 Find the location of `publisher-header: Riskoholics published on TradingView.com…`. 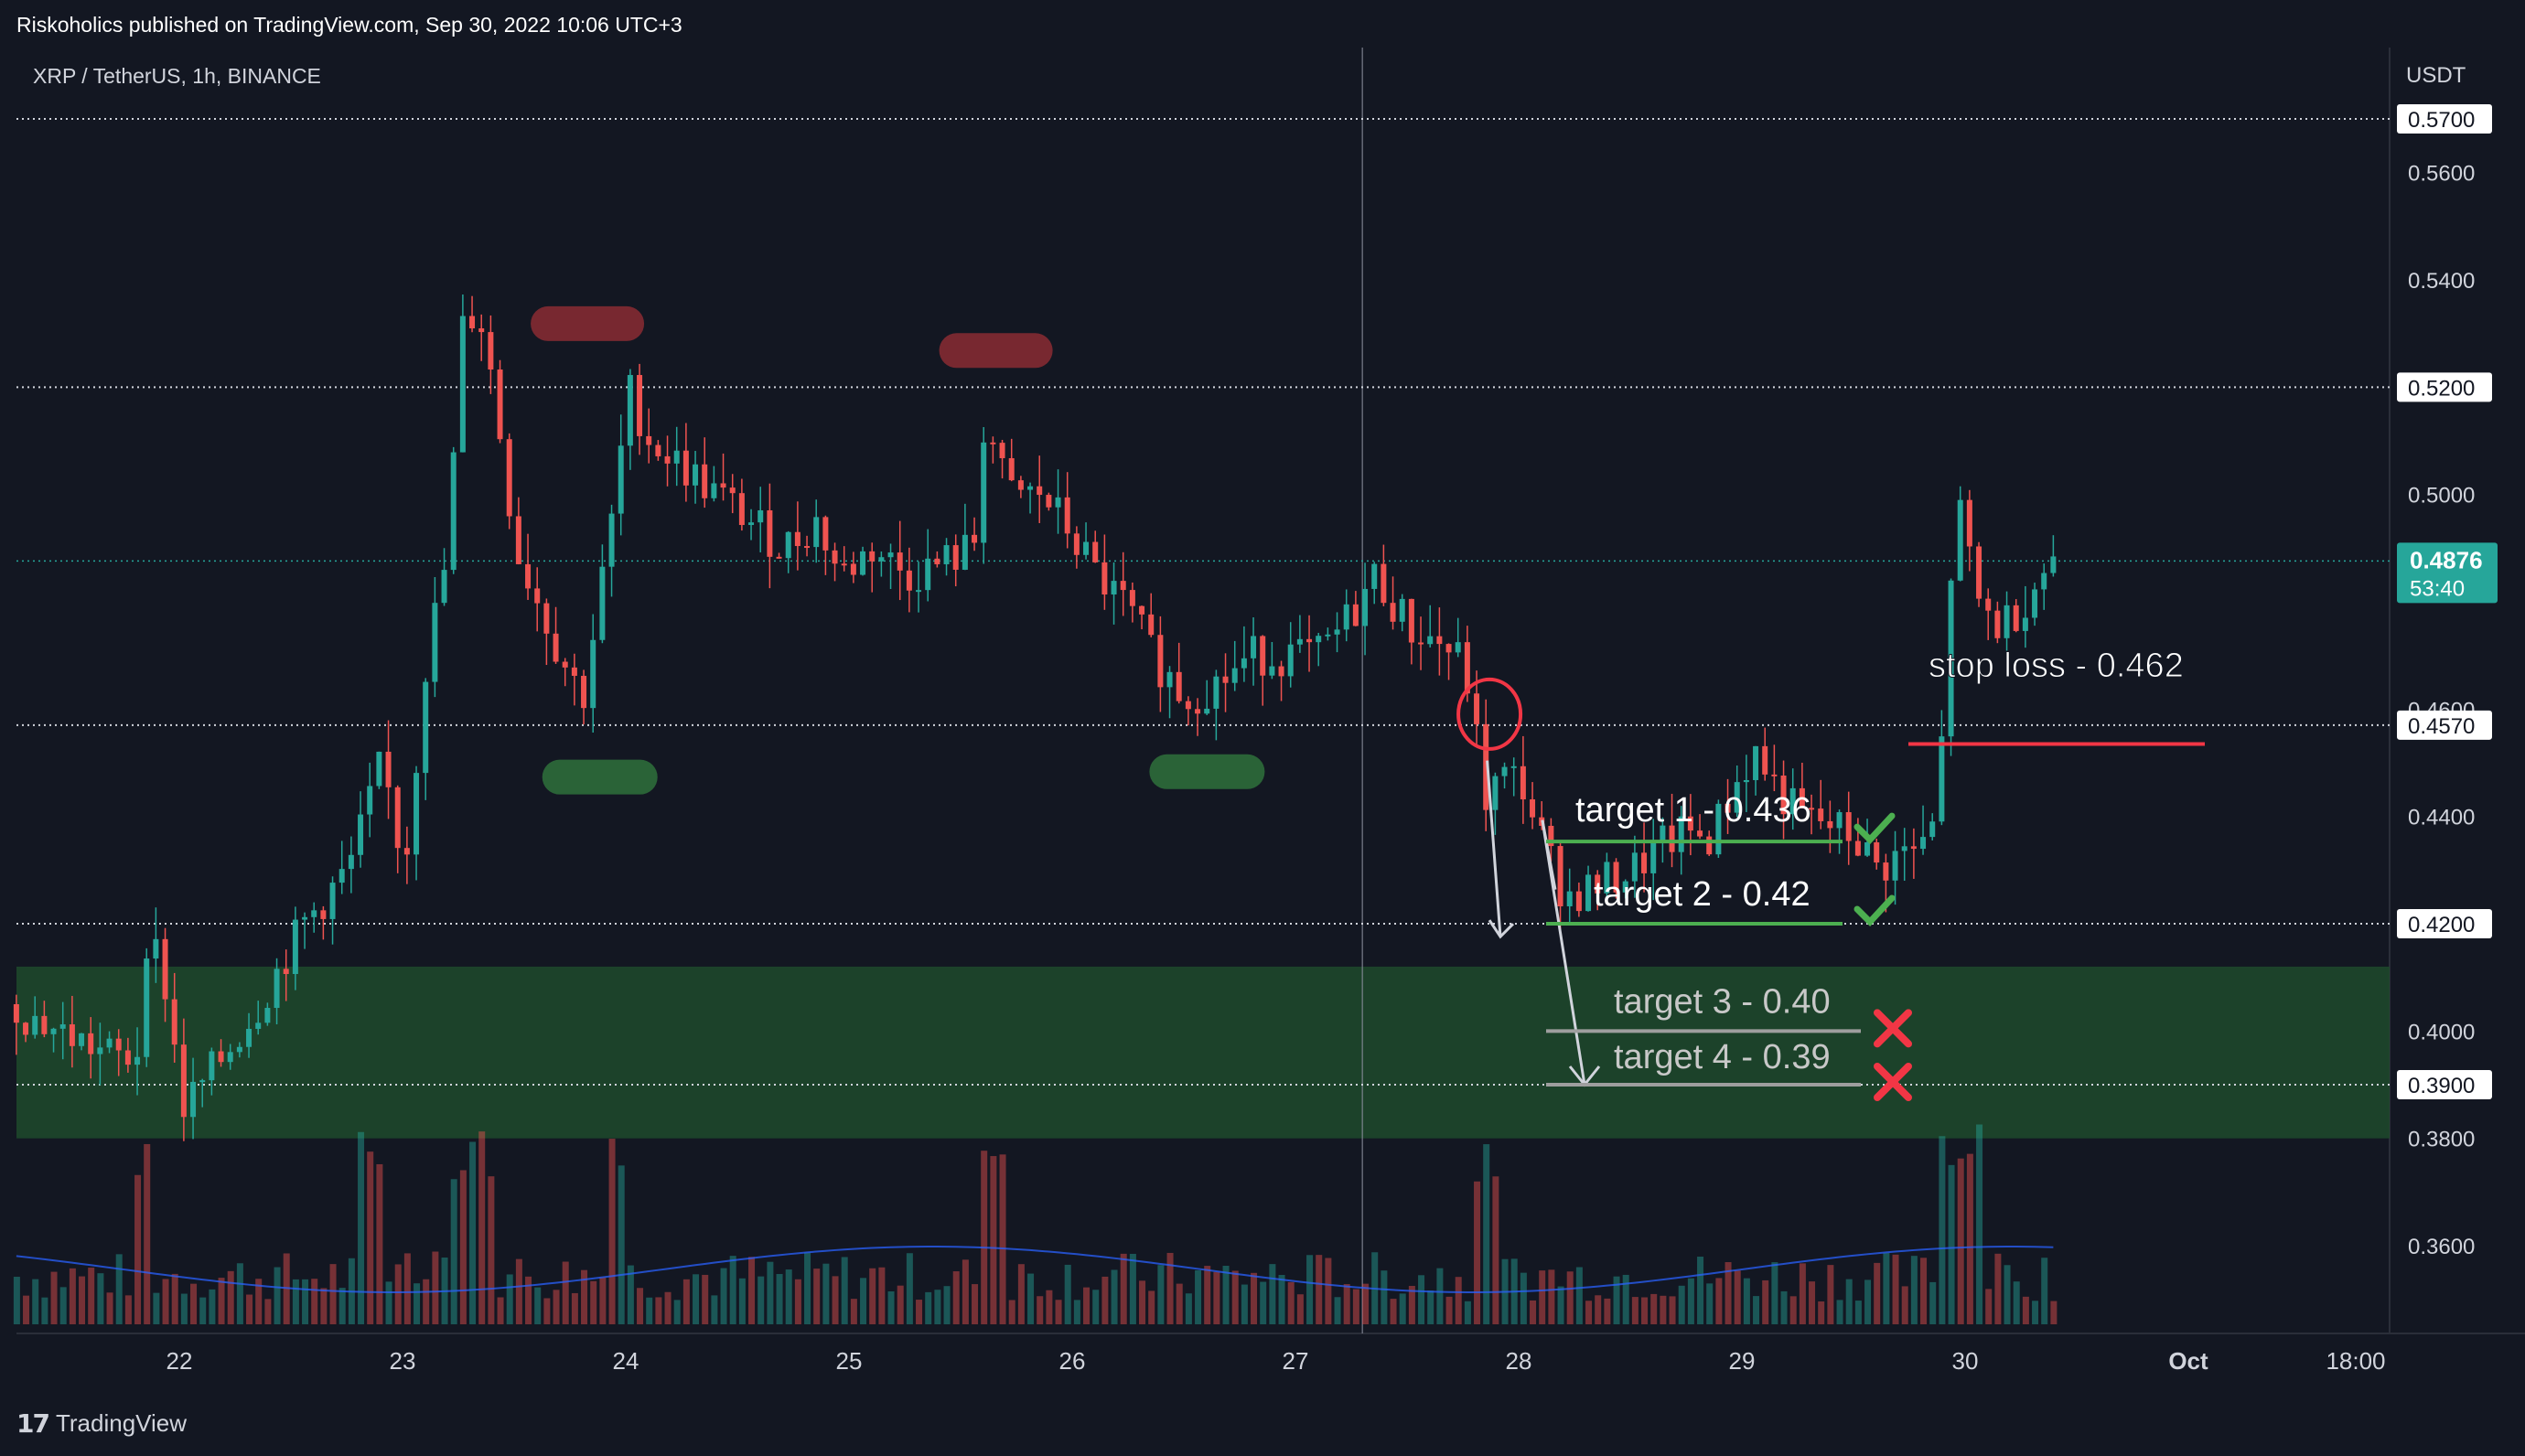

publisher-header: Riskoholics published on TradingView.com… is located at coordinates (349, 25).